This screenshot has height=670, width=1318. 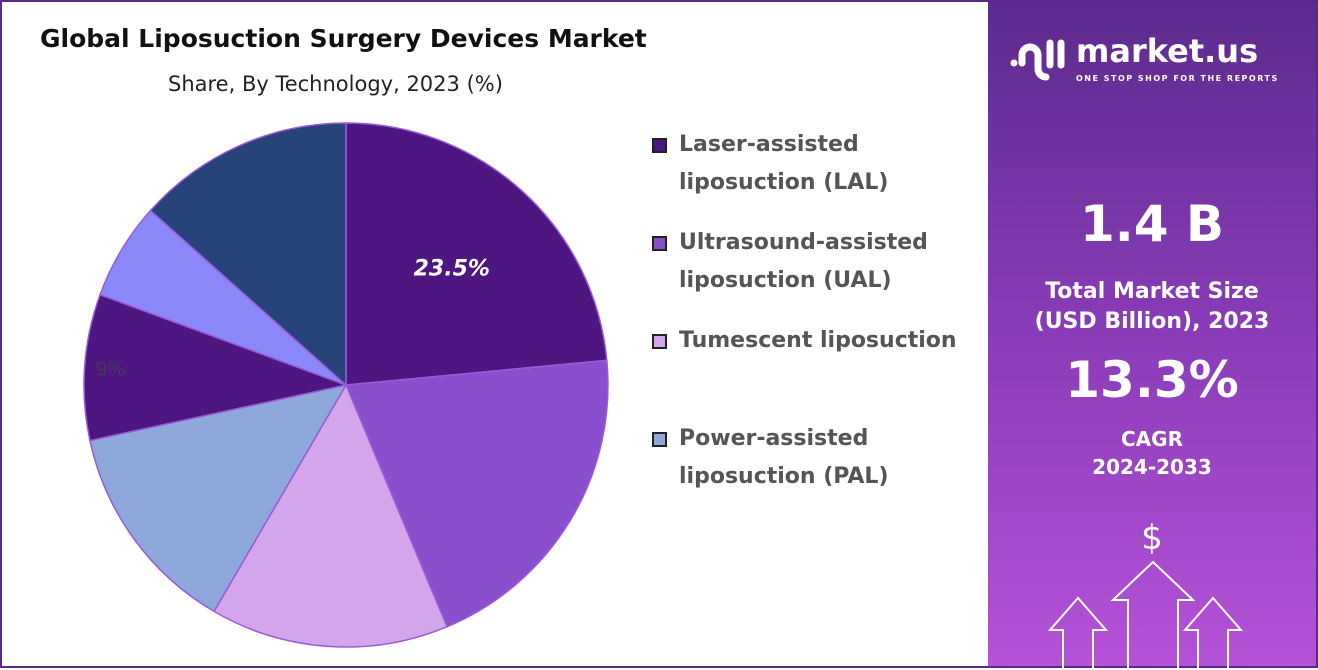 What do you see at coordinates (819, 458) in the screenshot?
I see `legend-item-pal: Power-assisted liposuction (PAL)` at bounding box center [819, 458].